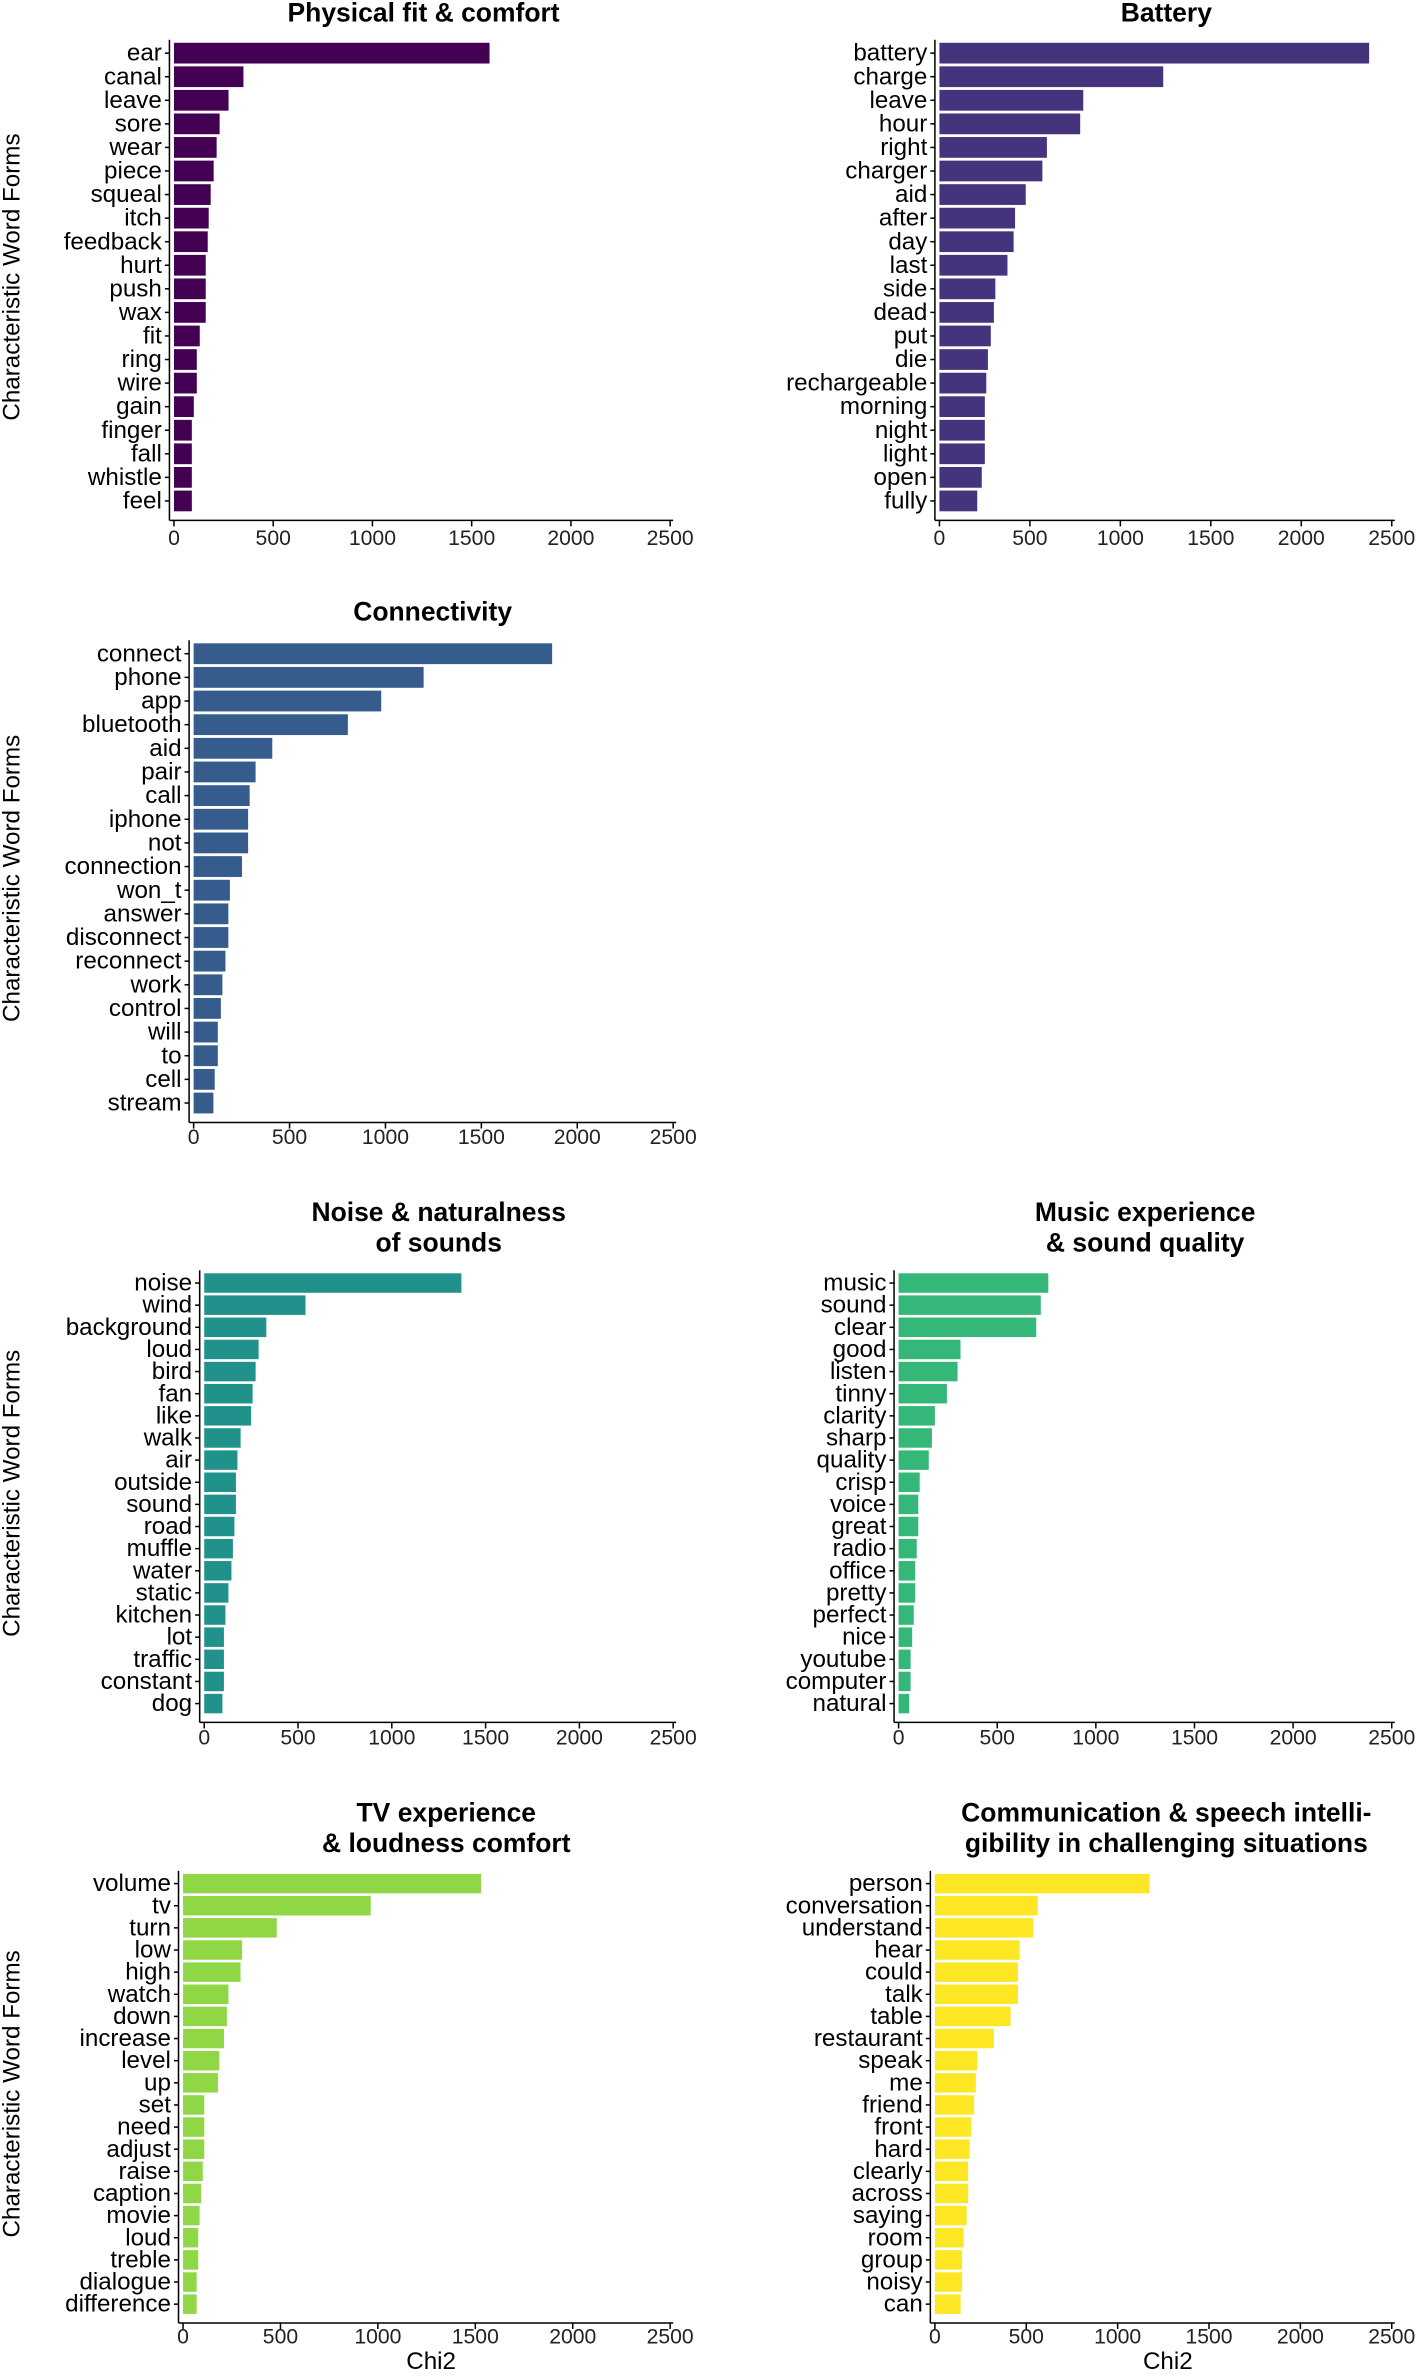 The image size is (1422, 2380). Describe the element at coordinates (207, 1008) in the screenshot. I see `bar-control` at that location.